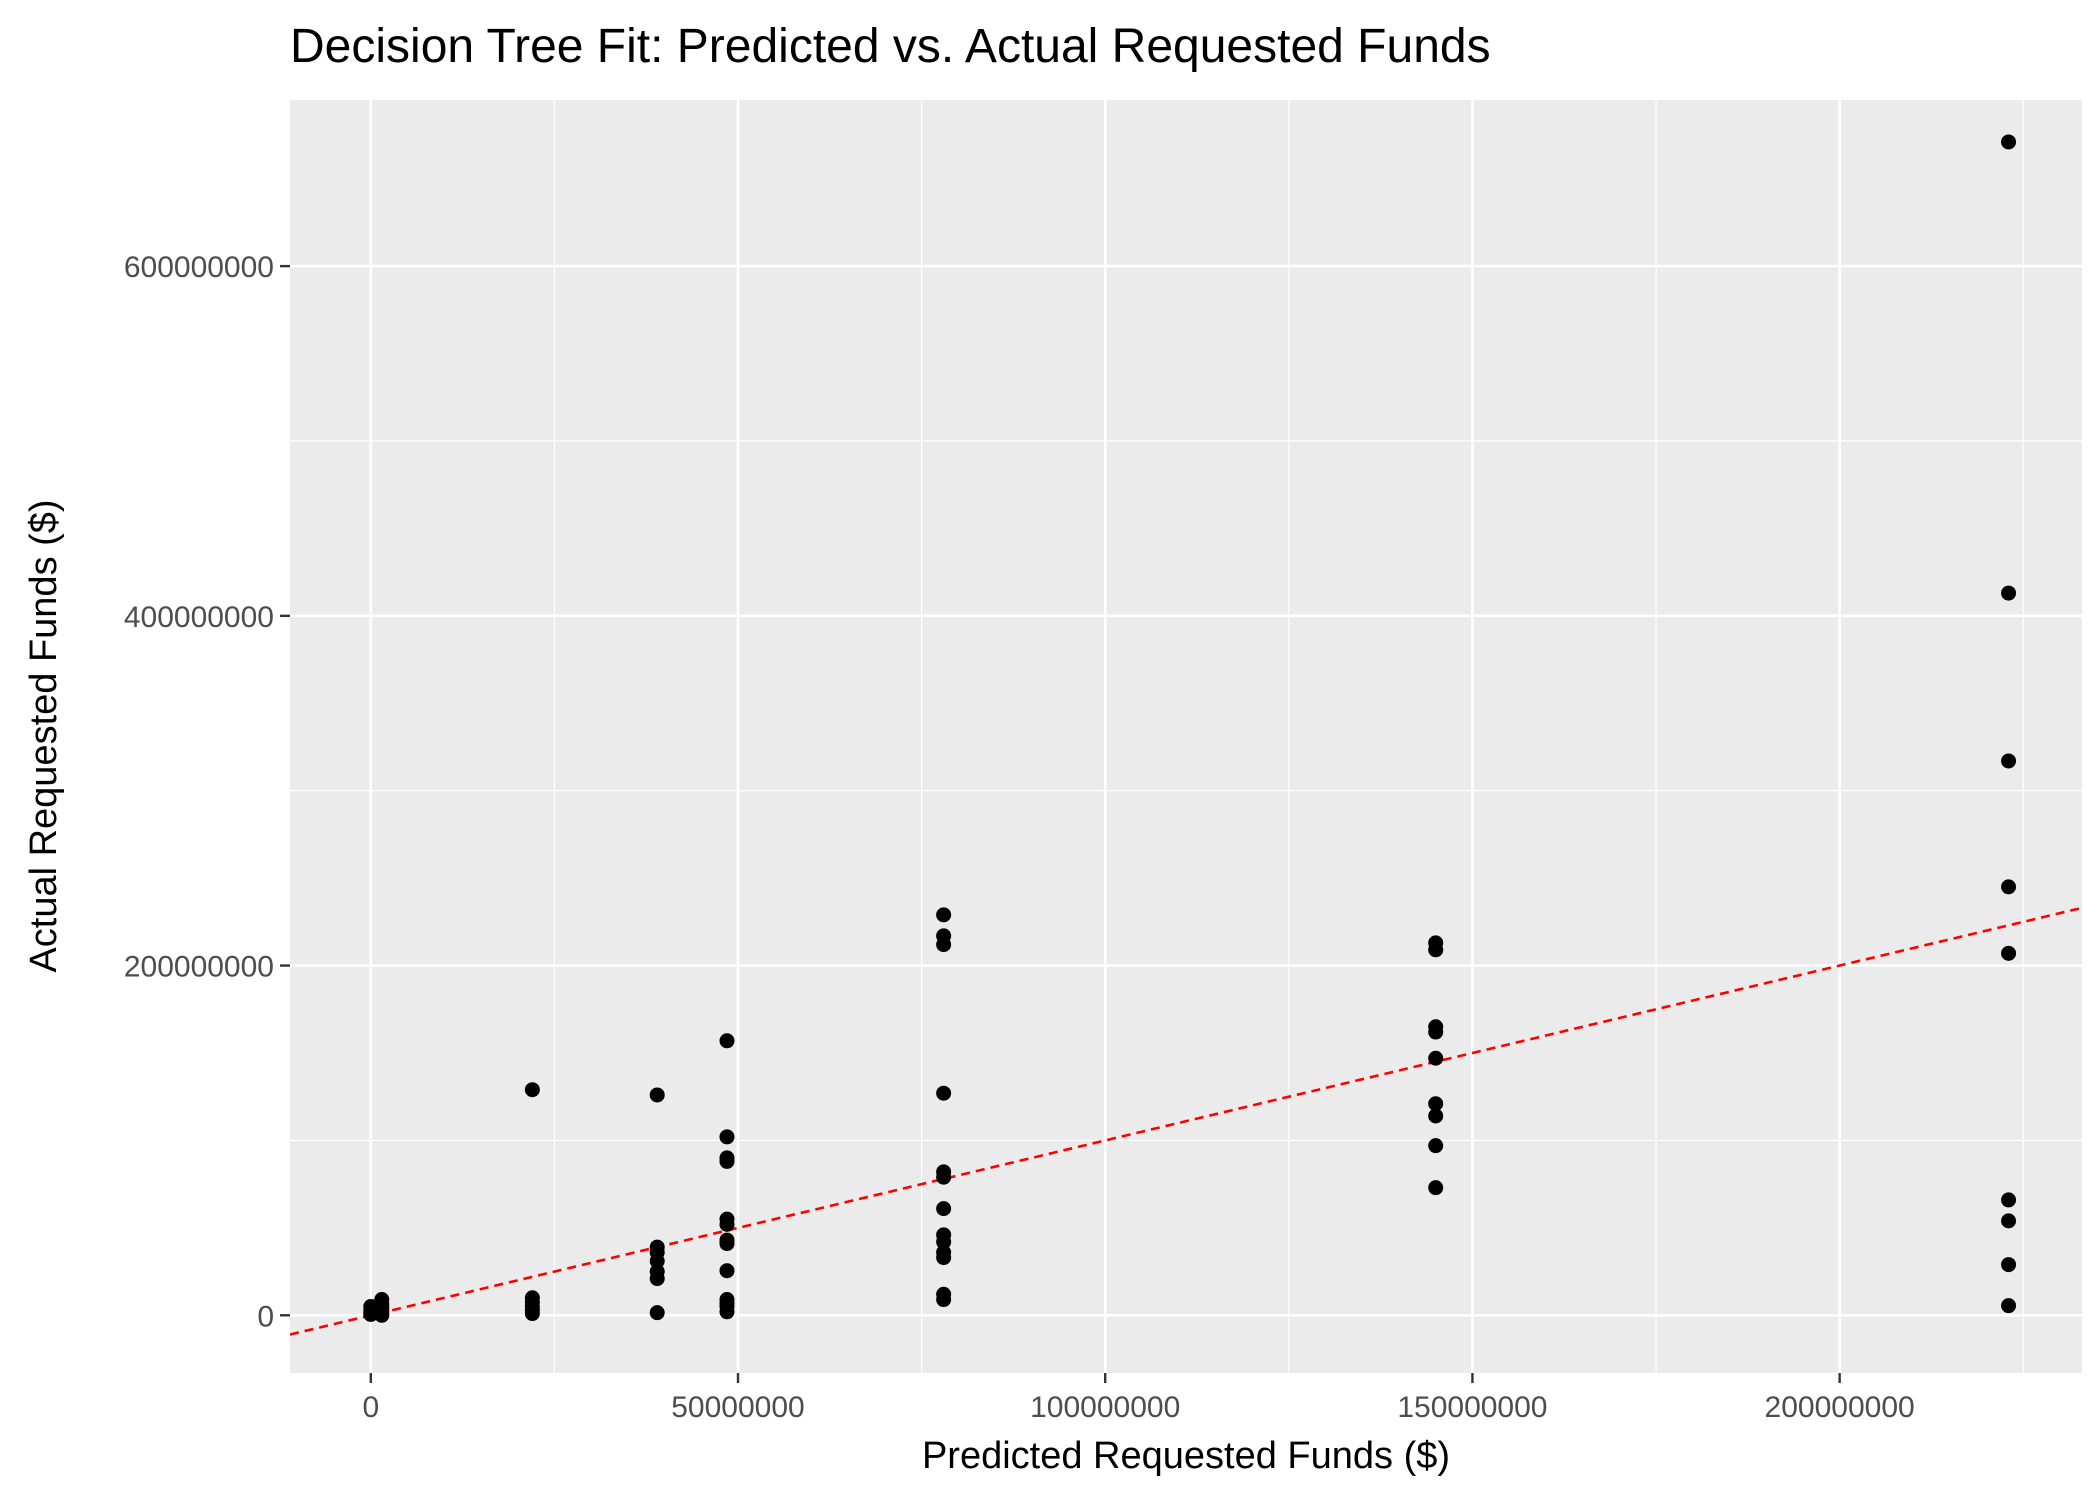 The height and width of the screenshot is (1499, 2100). Describe the element at coordinates (737, 1407) in the screenshot. I see `x-tick-label: 50000000` at that location.